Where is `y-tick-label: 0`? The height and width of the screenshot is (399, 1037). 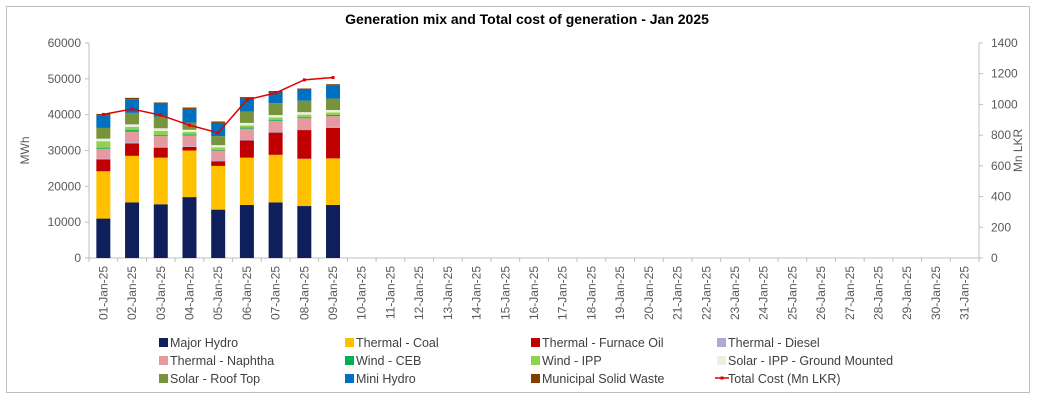 y-tick-label: 0 is located at coordinates (77, 258).